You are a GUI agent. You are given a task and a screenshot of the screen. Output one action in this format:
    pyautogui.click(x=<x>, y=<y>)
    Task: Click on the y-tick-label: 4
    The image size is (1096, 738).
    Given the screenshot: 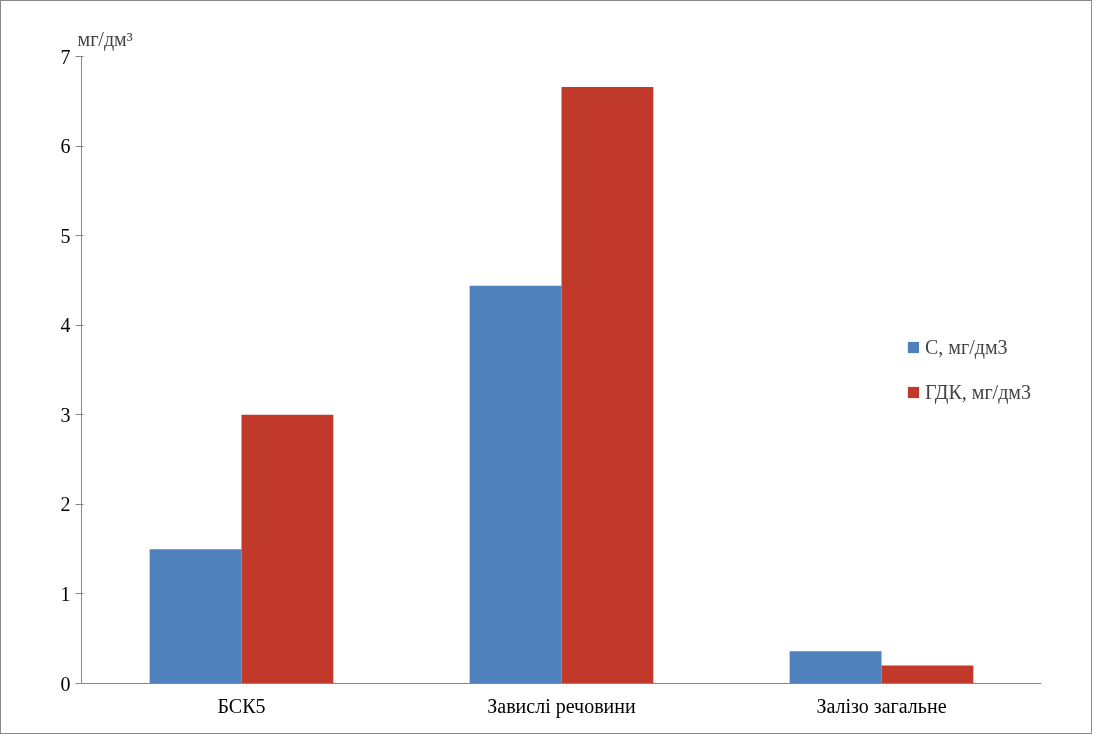 What is the action you would take?
    pyautogui.click(x=65, y=325)
    